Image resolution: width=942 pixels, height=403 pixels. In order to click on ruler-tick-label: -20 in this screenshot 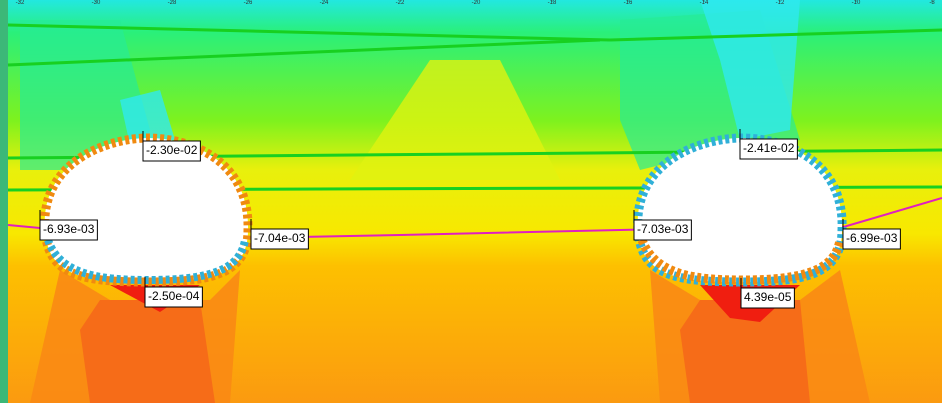, I will do `click(476, 3)`.